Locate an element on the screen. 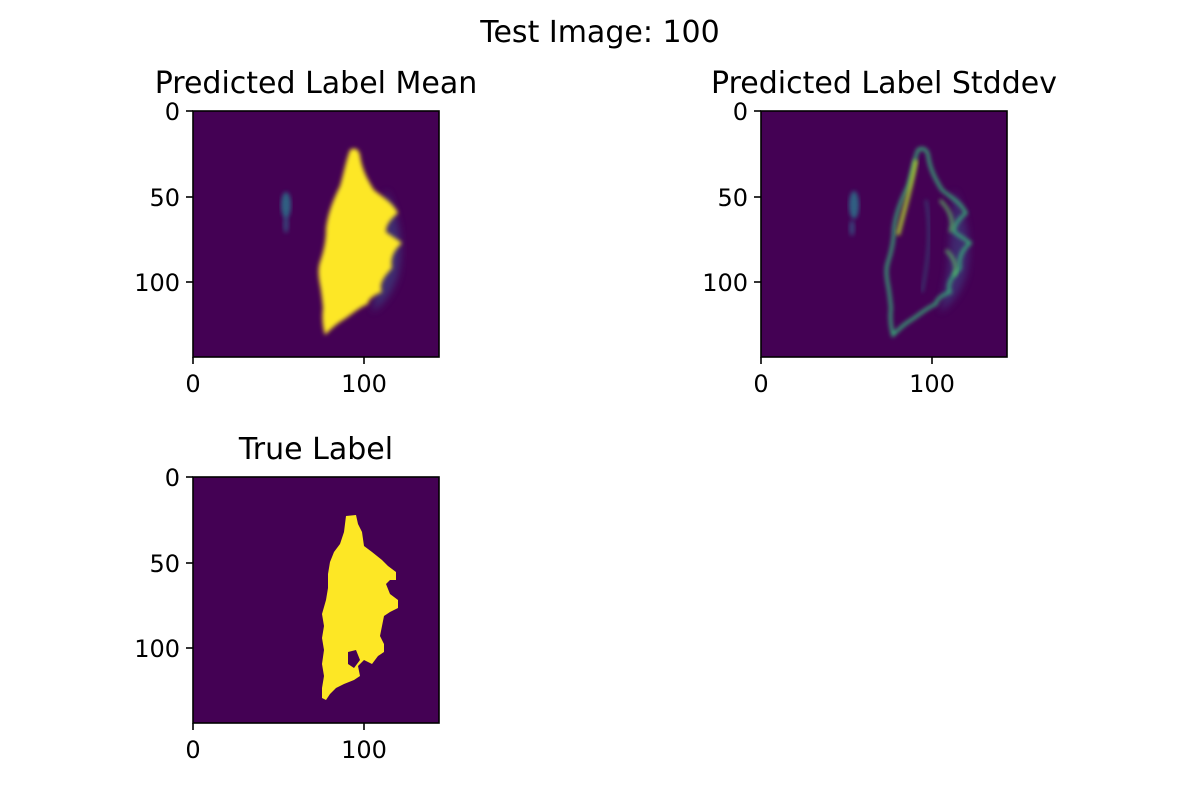  panel-predicted-stddev: Predicted Label Stddev 0 100 0 50 100 is located at coordinates (879, 232).